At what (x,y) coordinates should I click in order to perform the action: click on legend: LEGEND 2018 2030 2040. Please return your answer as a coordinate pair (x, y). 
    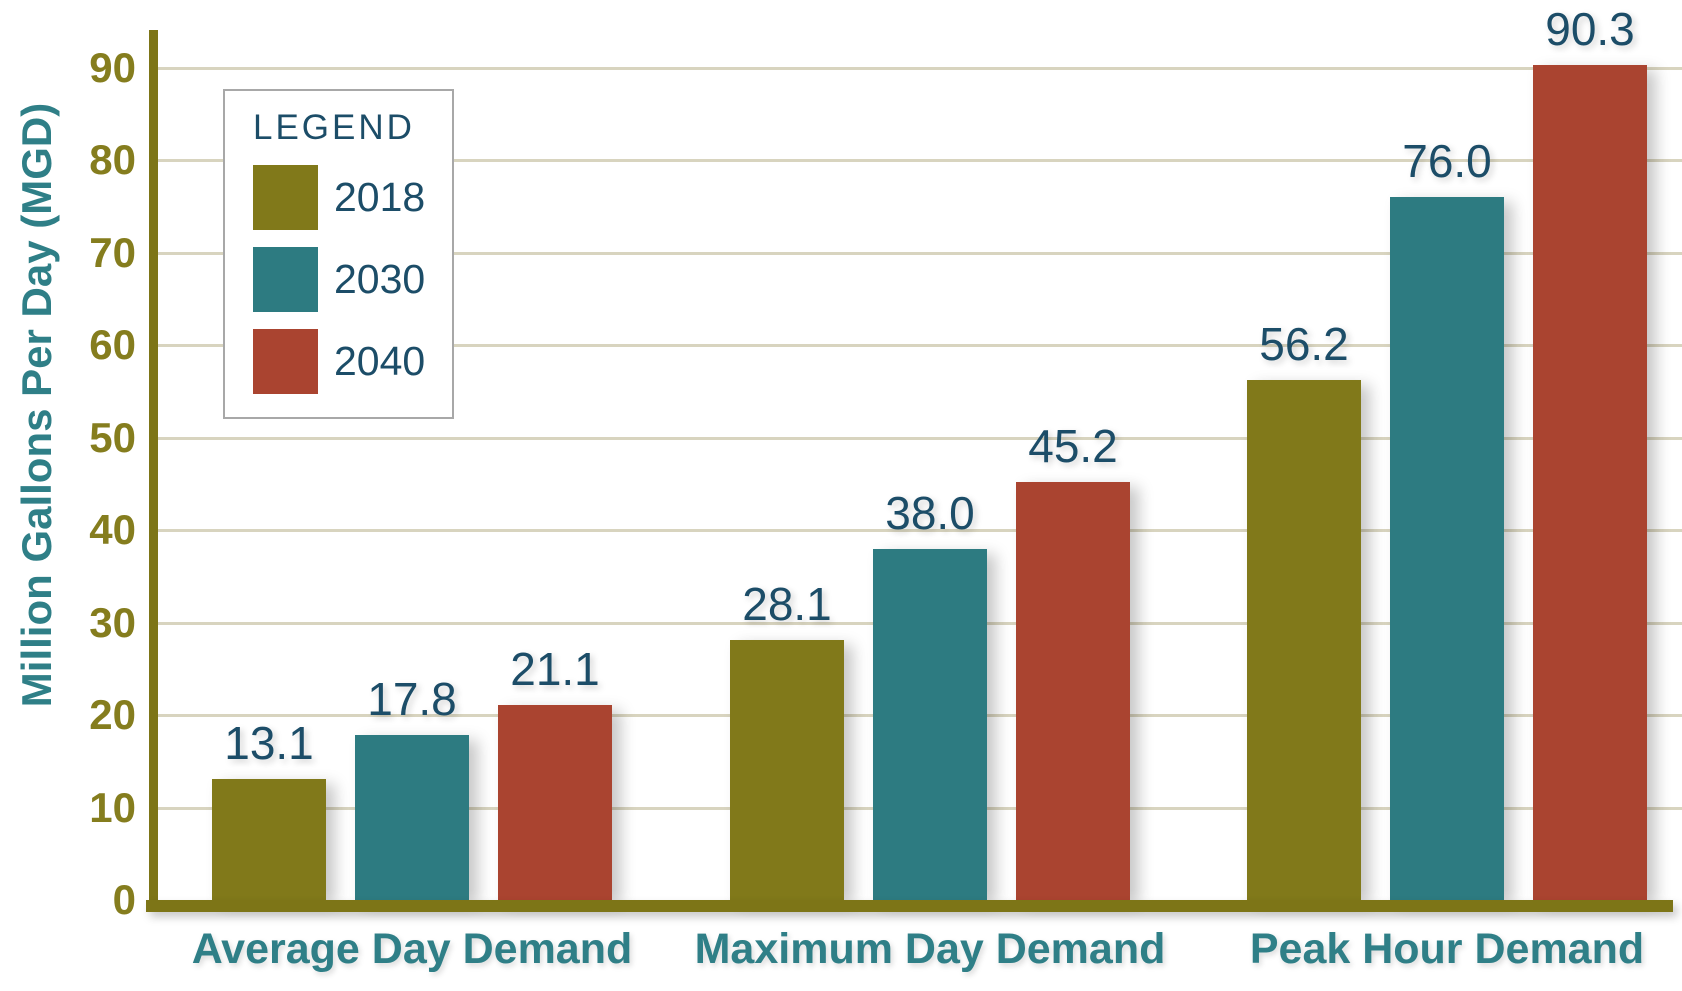
    Looking at the image, I should click on (338, 254).